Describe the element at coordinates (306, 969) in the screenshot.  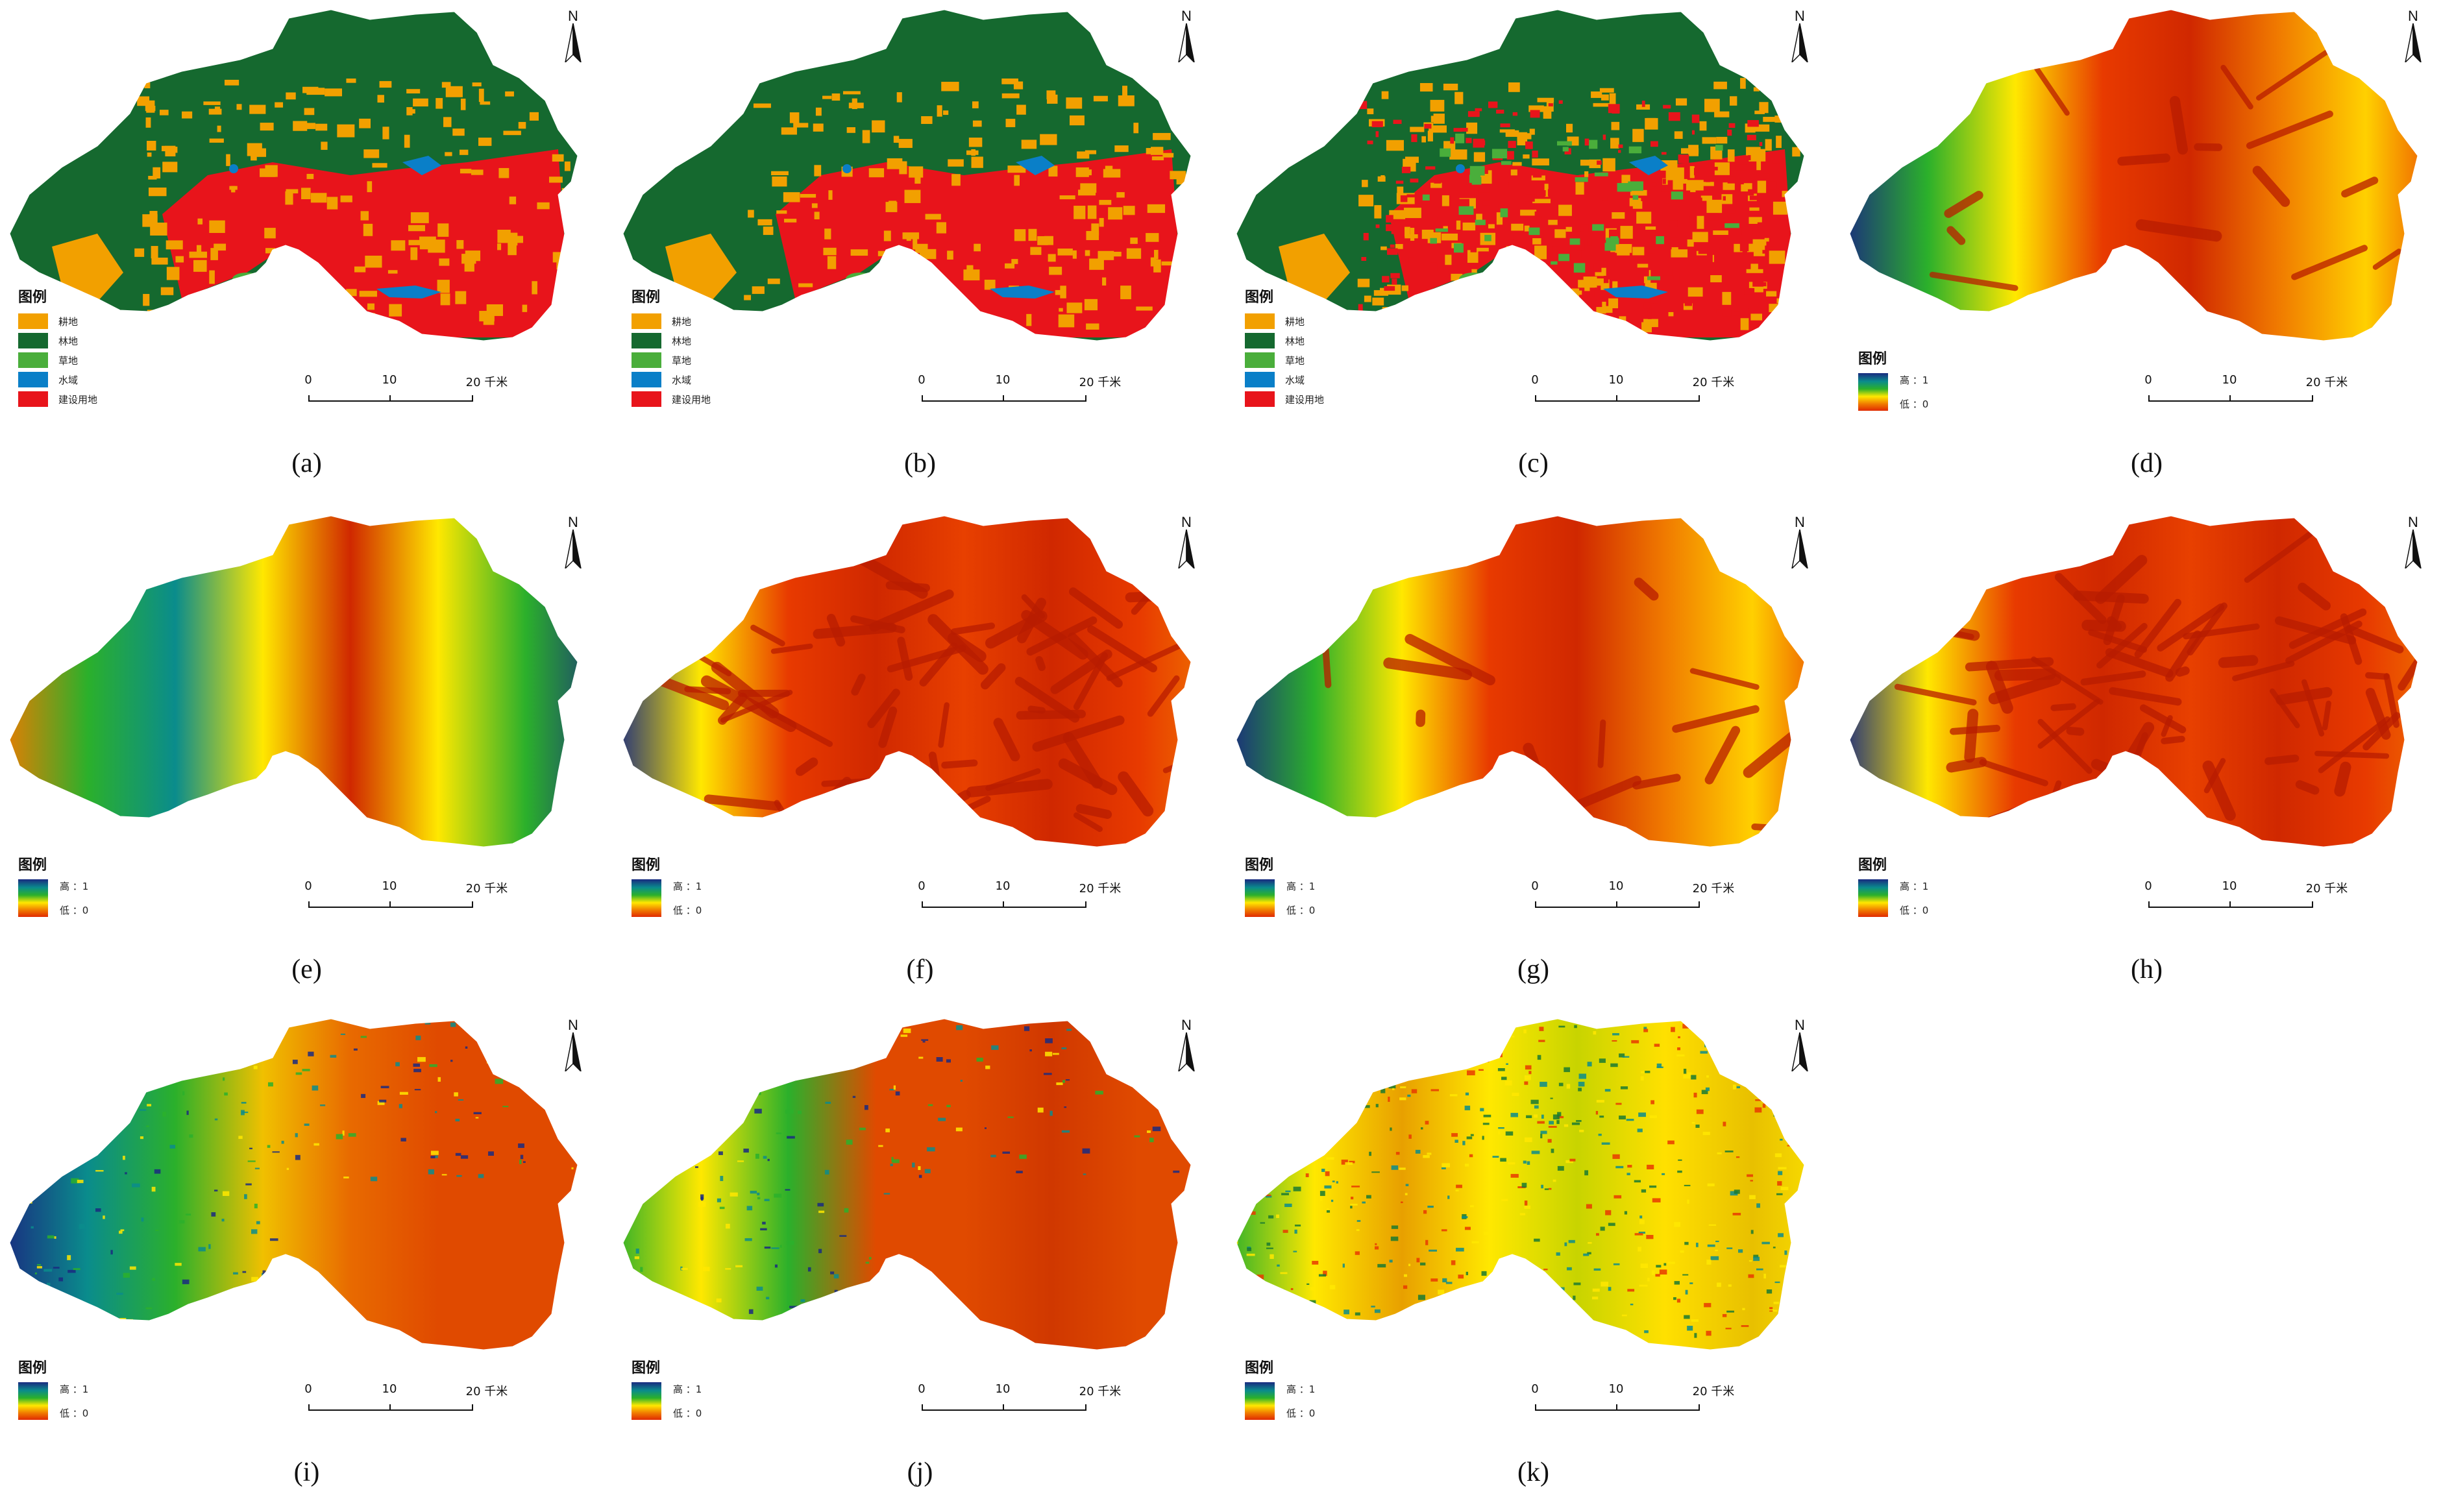
I see `panel-caption: (e)` at that location.